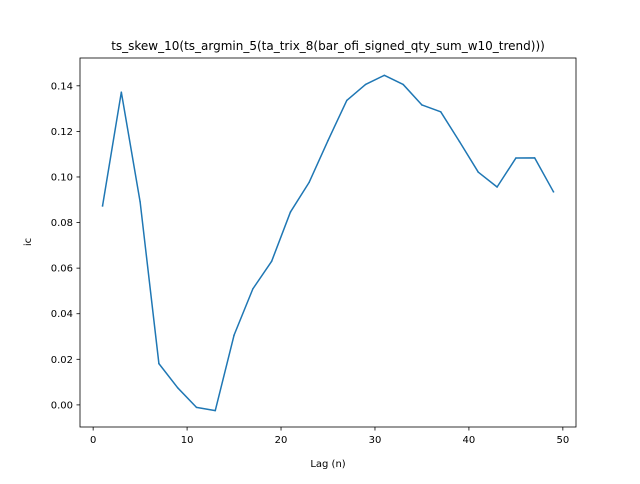 Image resolution: width=640 pixels, height=484 pixels. Describe the element at coordinates (562, 440) in the screenshot. I see `x-tick-label: 50` at that location.